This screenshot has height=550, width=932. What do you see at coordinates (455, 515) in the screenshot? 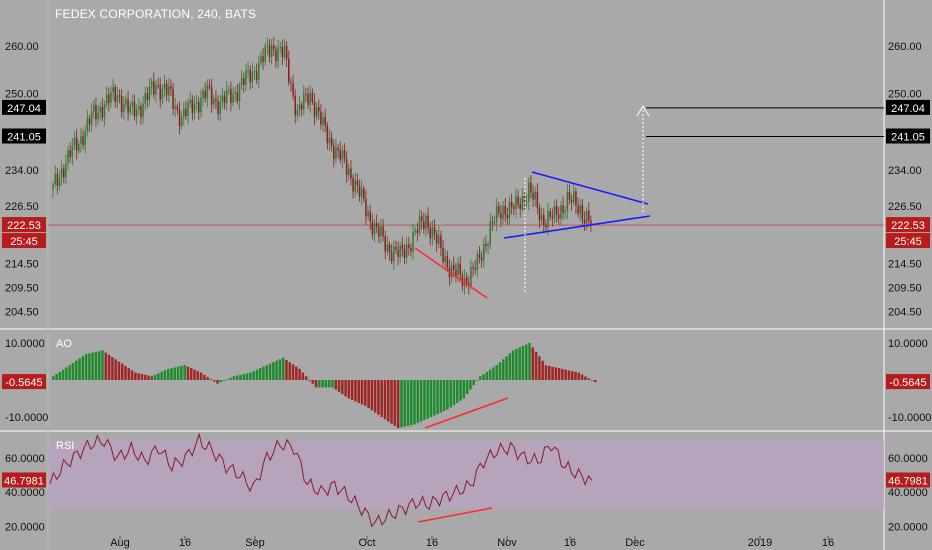
I see `rsi-divergence-line` at bounding box center [455, 515].